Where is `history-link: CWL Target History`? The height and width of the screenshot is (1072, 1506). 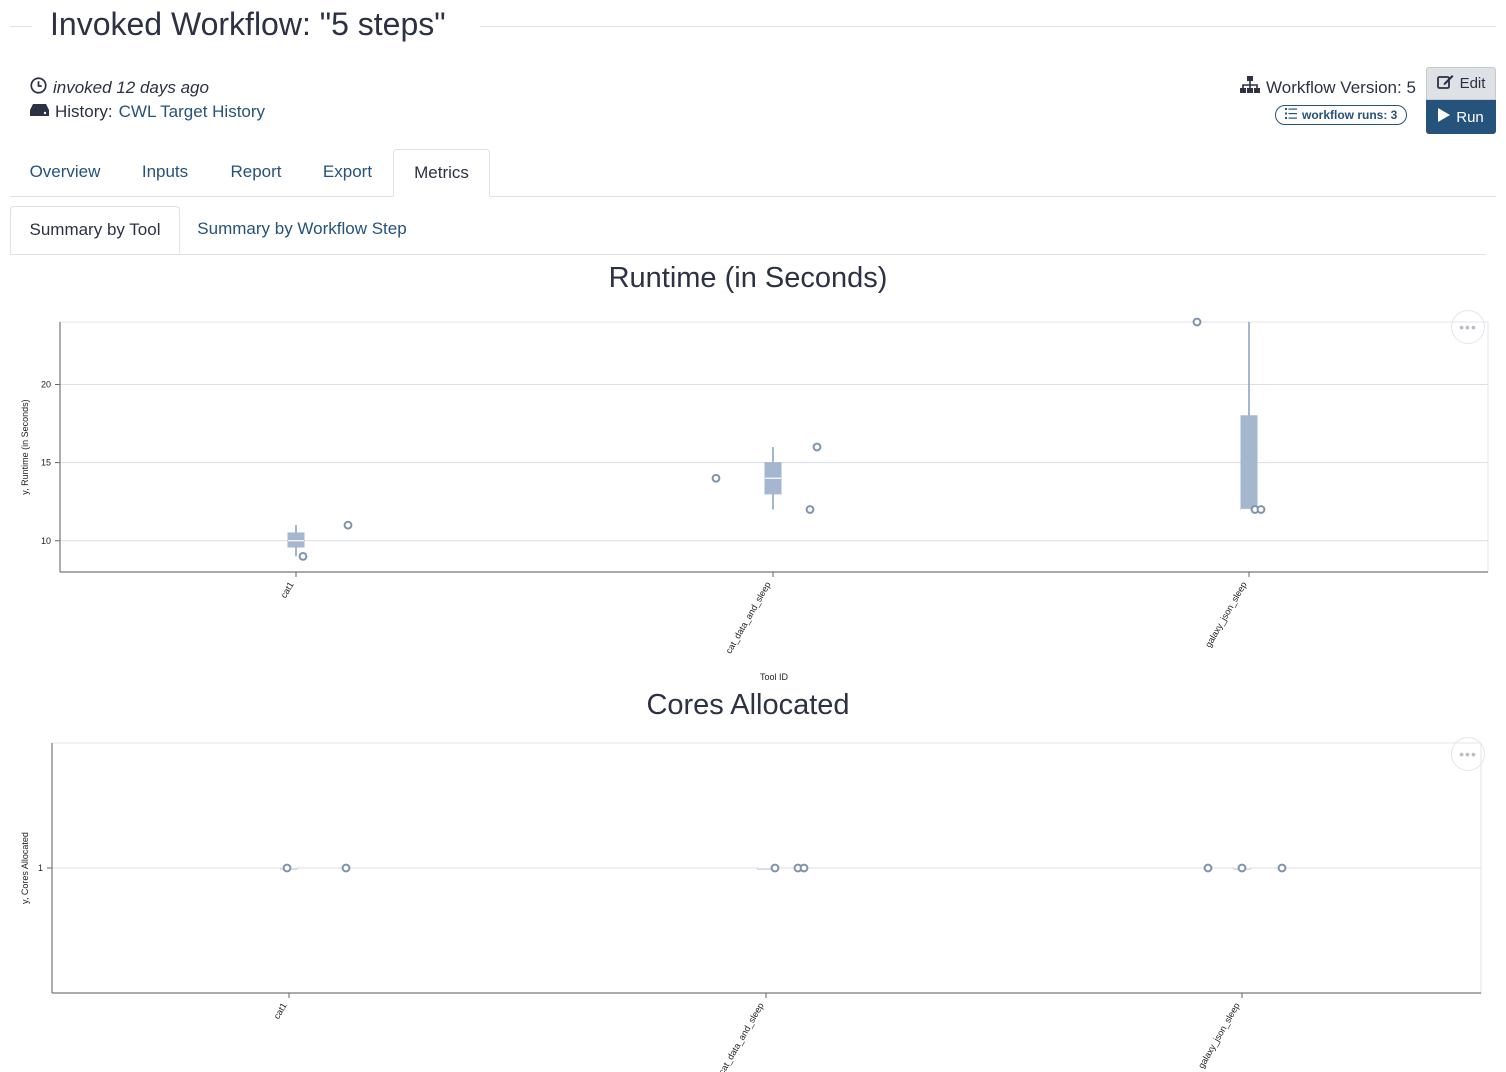
history-link: CWL Target History is located at coordinates (192, 111).